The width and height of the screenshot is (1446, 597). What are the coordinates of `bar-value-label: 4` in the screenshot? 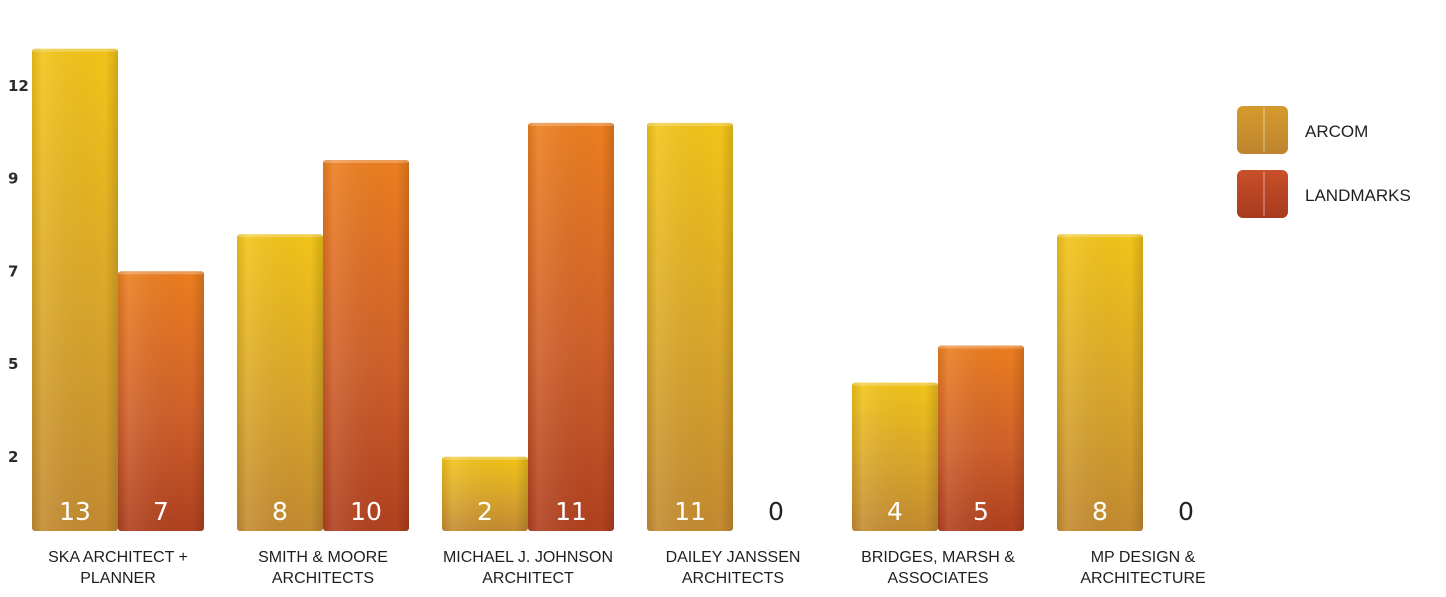 It's located at (895, 511).